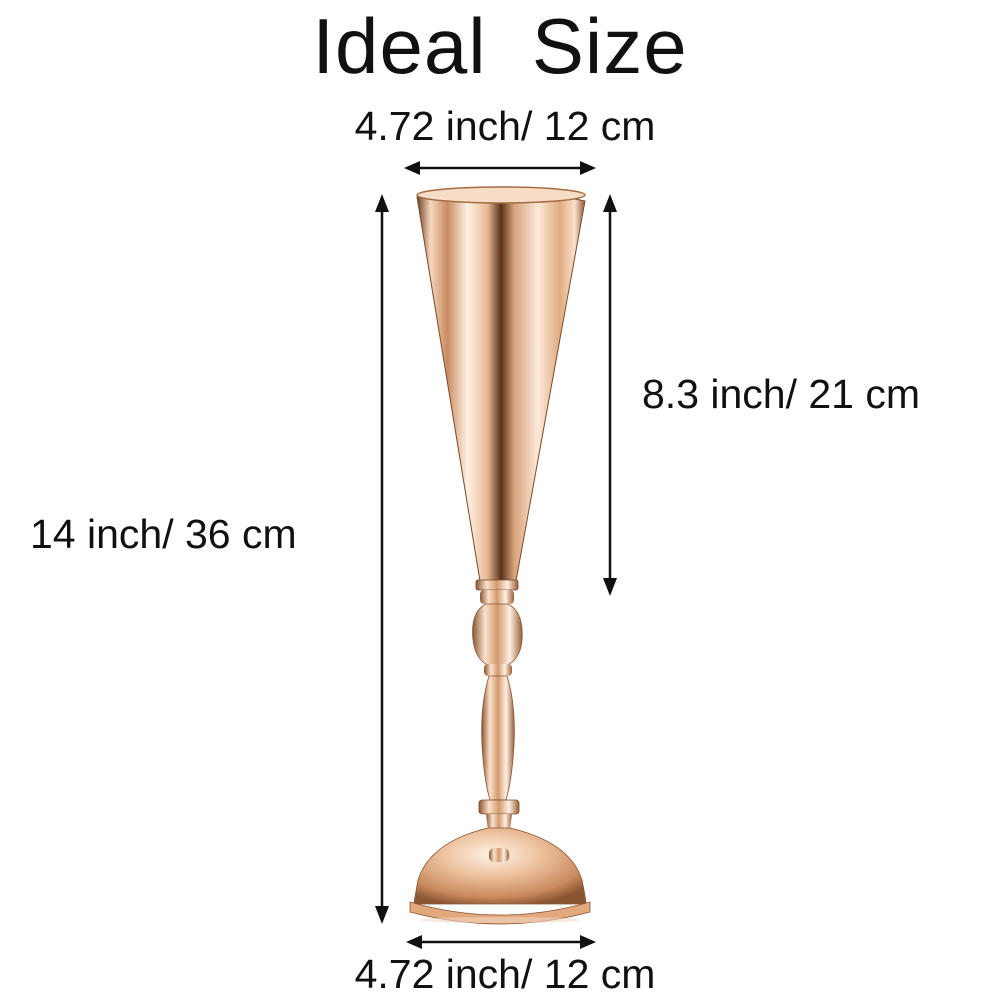 This screenshot has width=1000, height=1000. I want to click on base-width-label: 4.72 inch/ 12 cm, so click(505, 974).